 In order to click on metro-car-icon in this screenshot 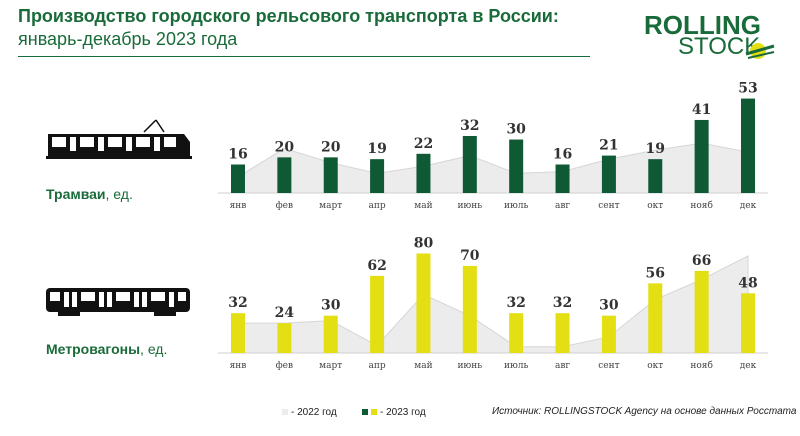, I will do `click(118, 302)`.